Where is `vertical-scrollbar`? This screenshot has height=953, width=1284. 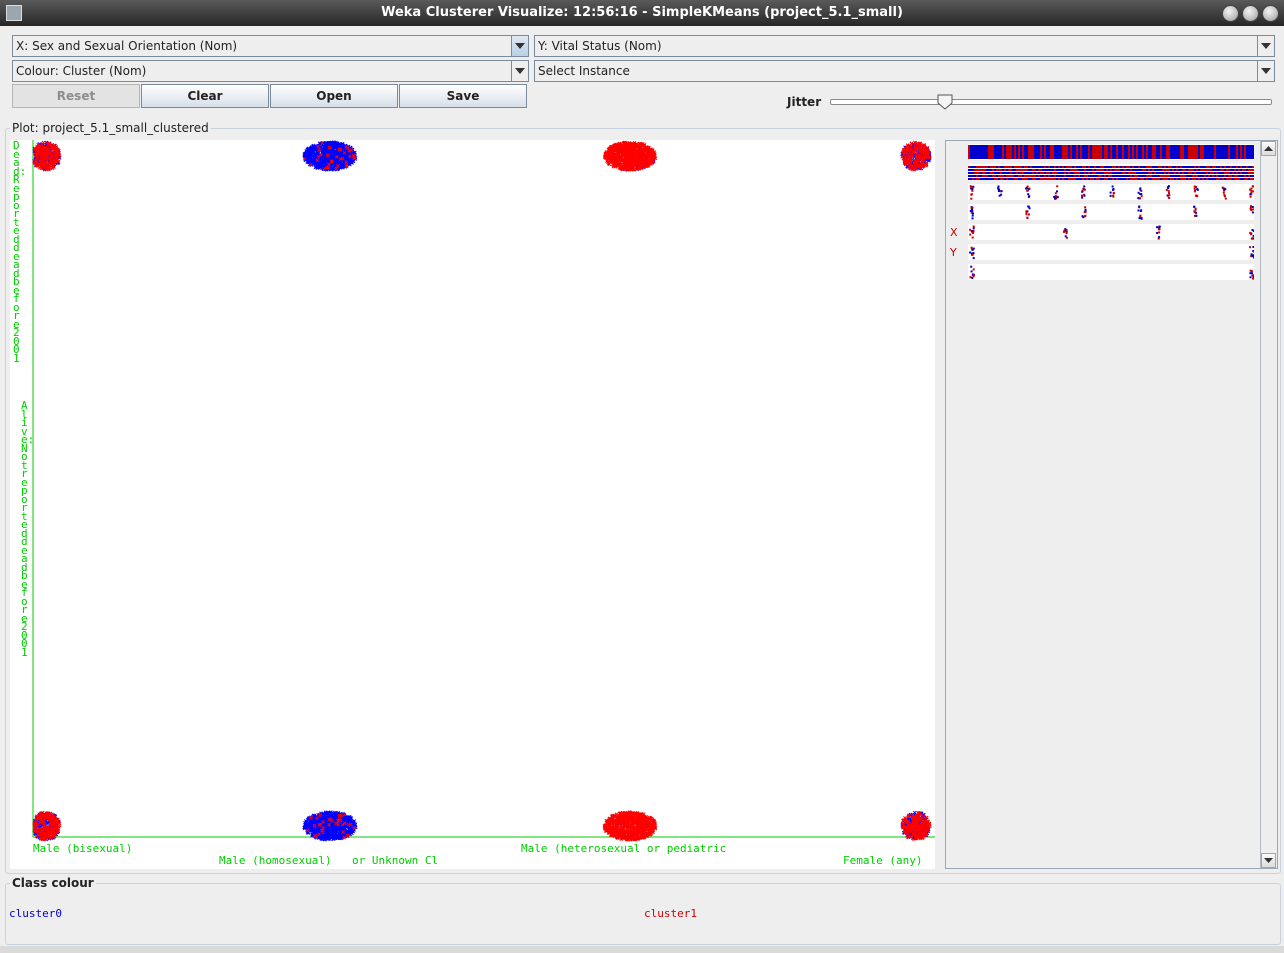
vertical-scrollbar is located at coordinates (1268, 504).